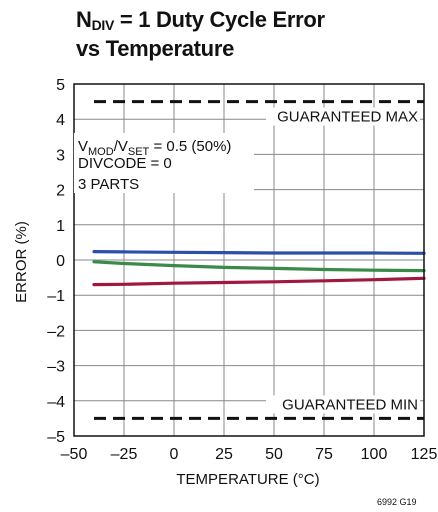  I want to click on y-tick-label: 3, so click(60, 155).